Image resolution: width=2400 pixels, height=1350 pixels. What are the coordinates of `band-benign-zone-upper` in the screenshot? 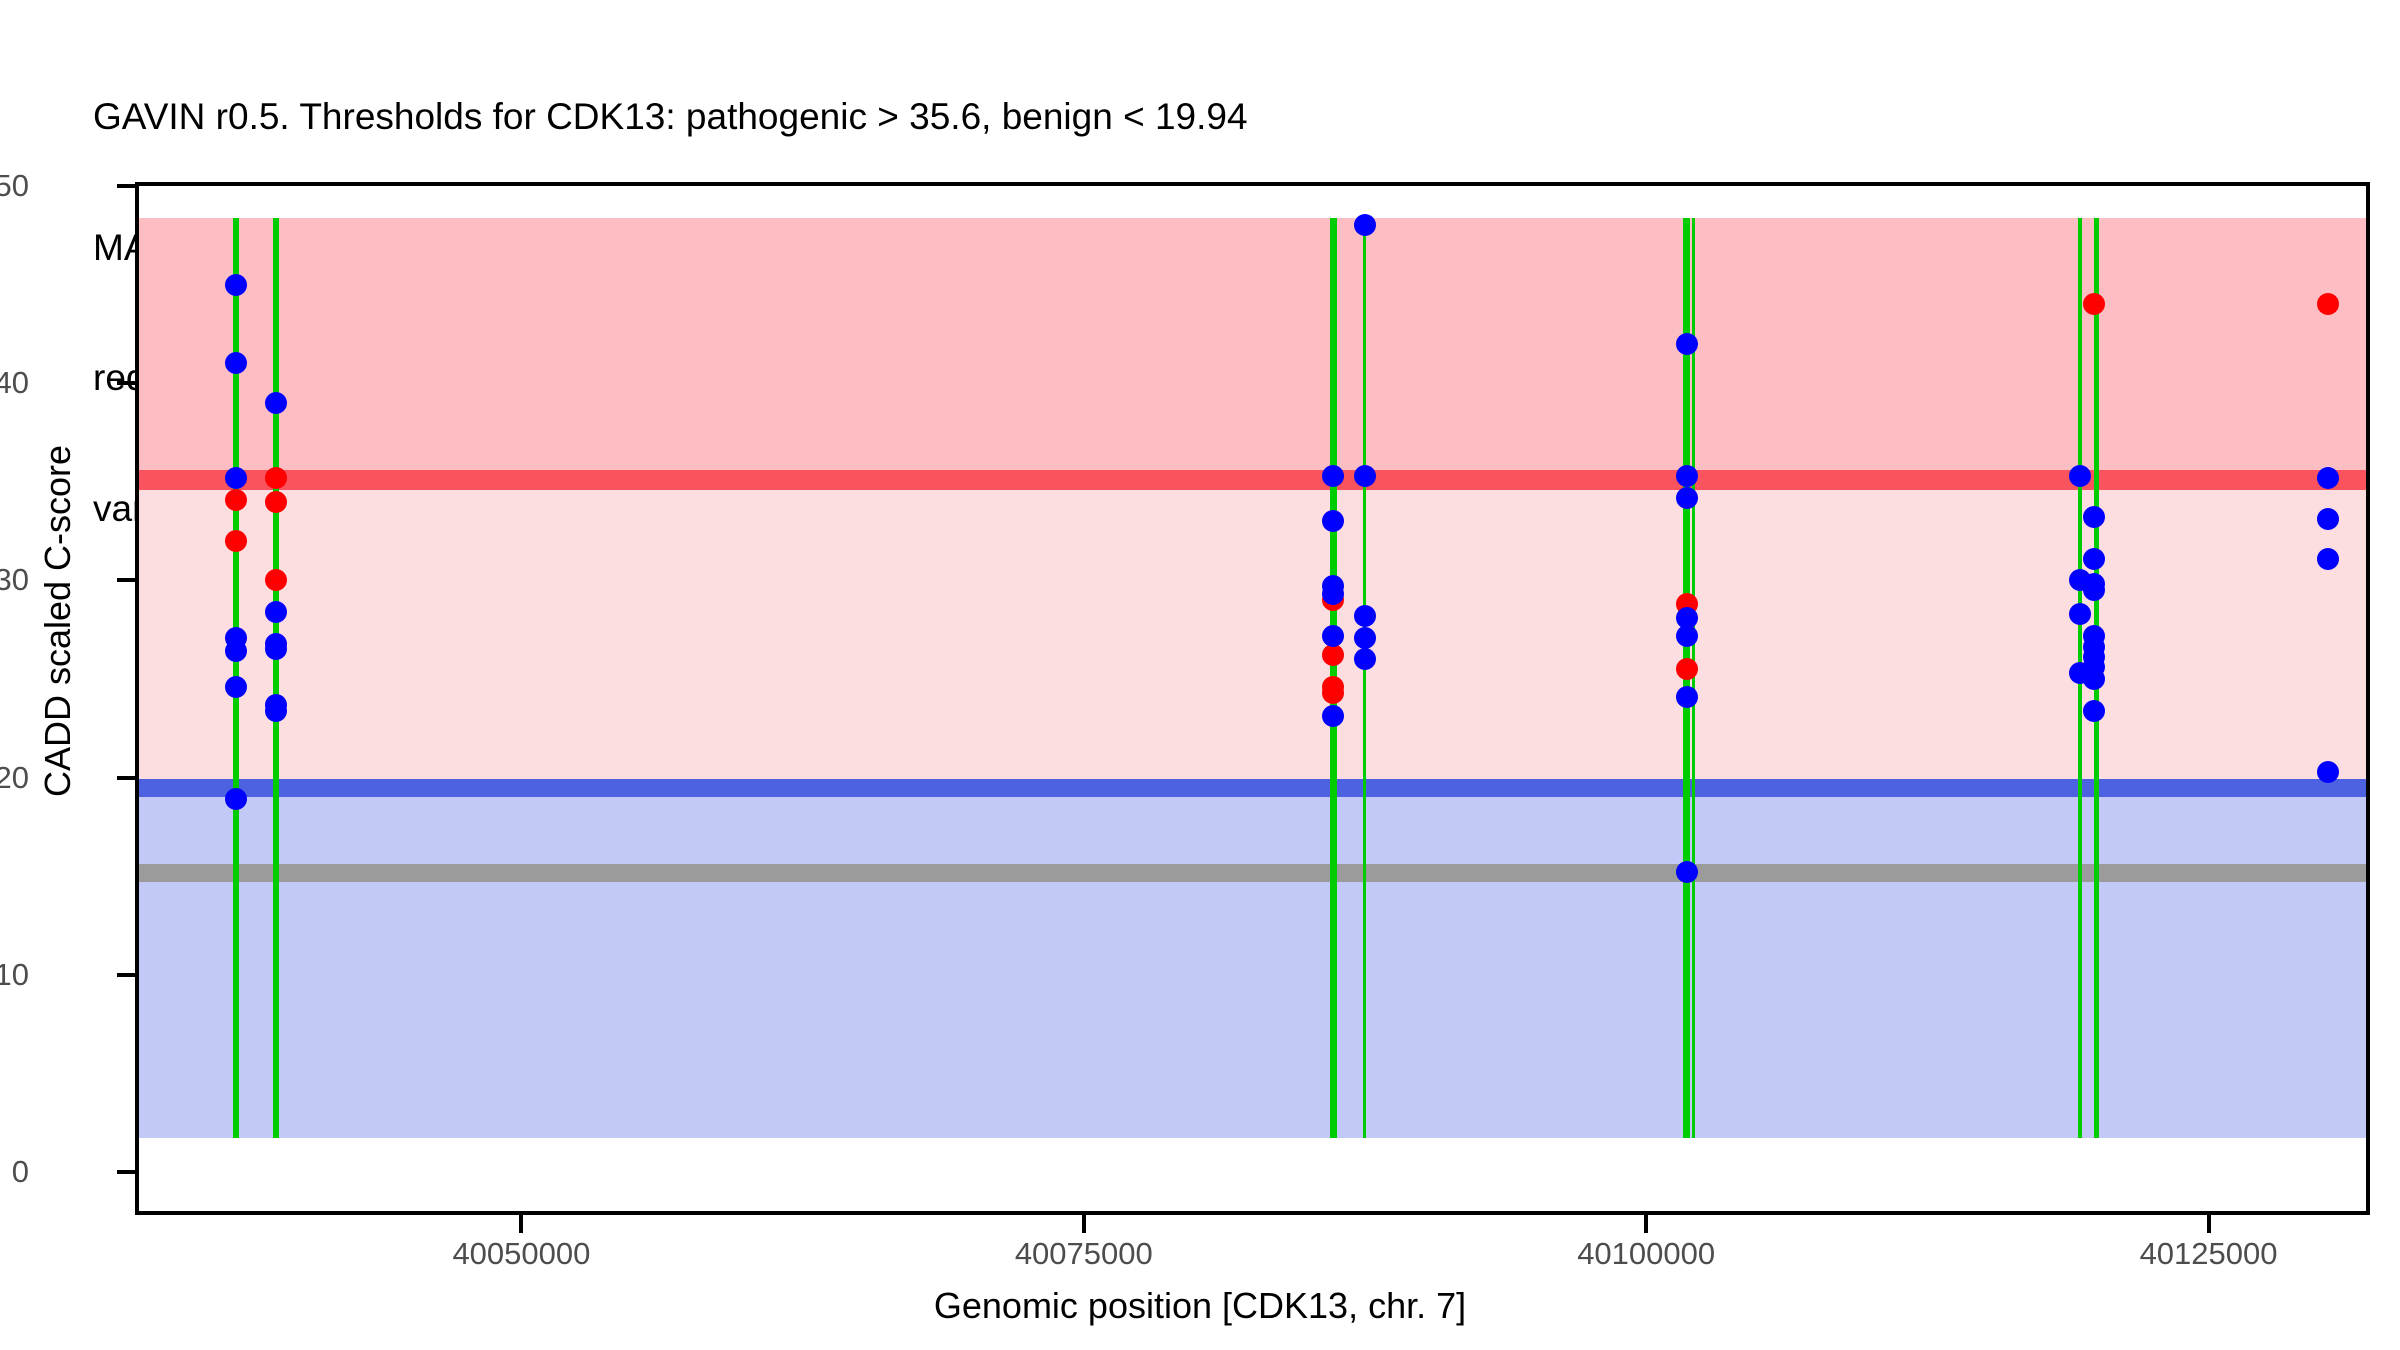 It's located at (1252, 831).